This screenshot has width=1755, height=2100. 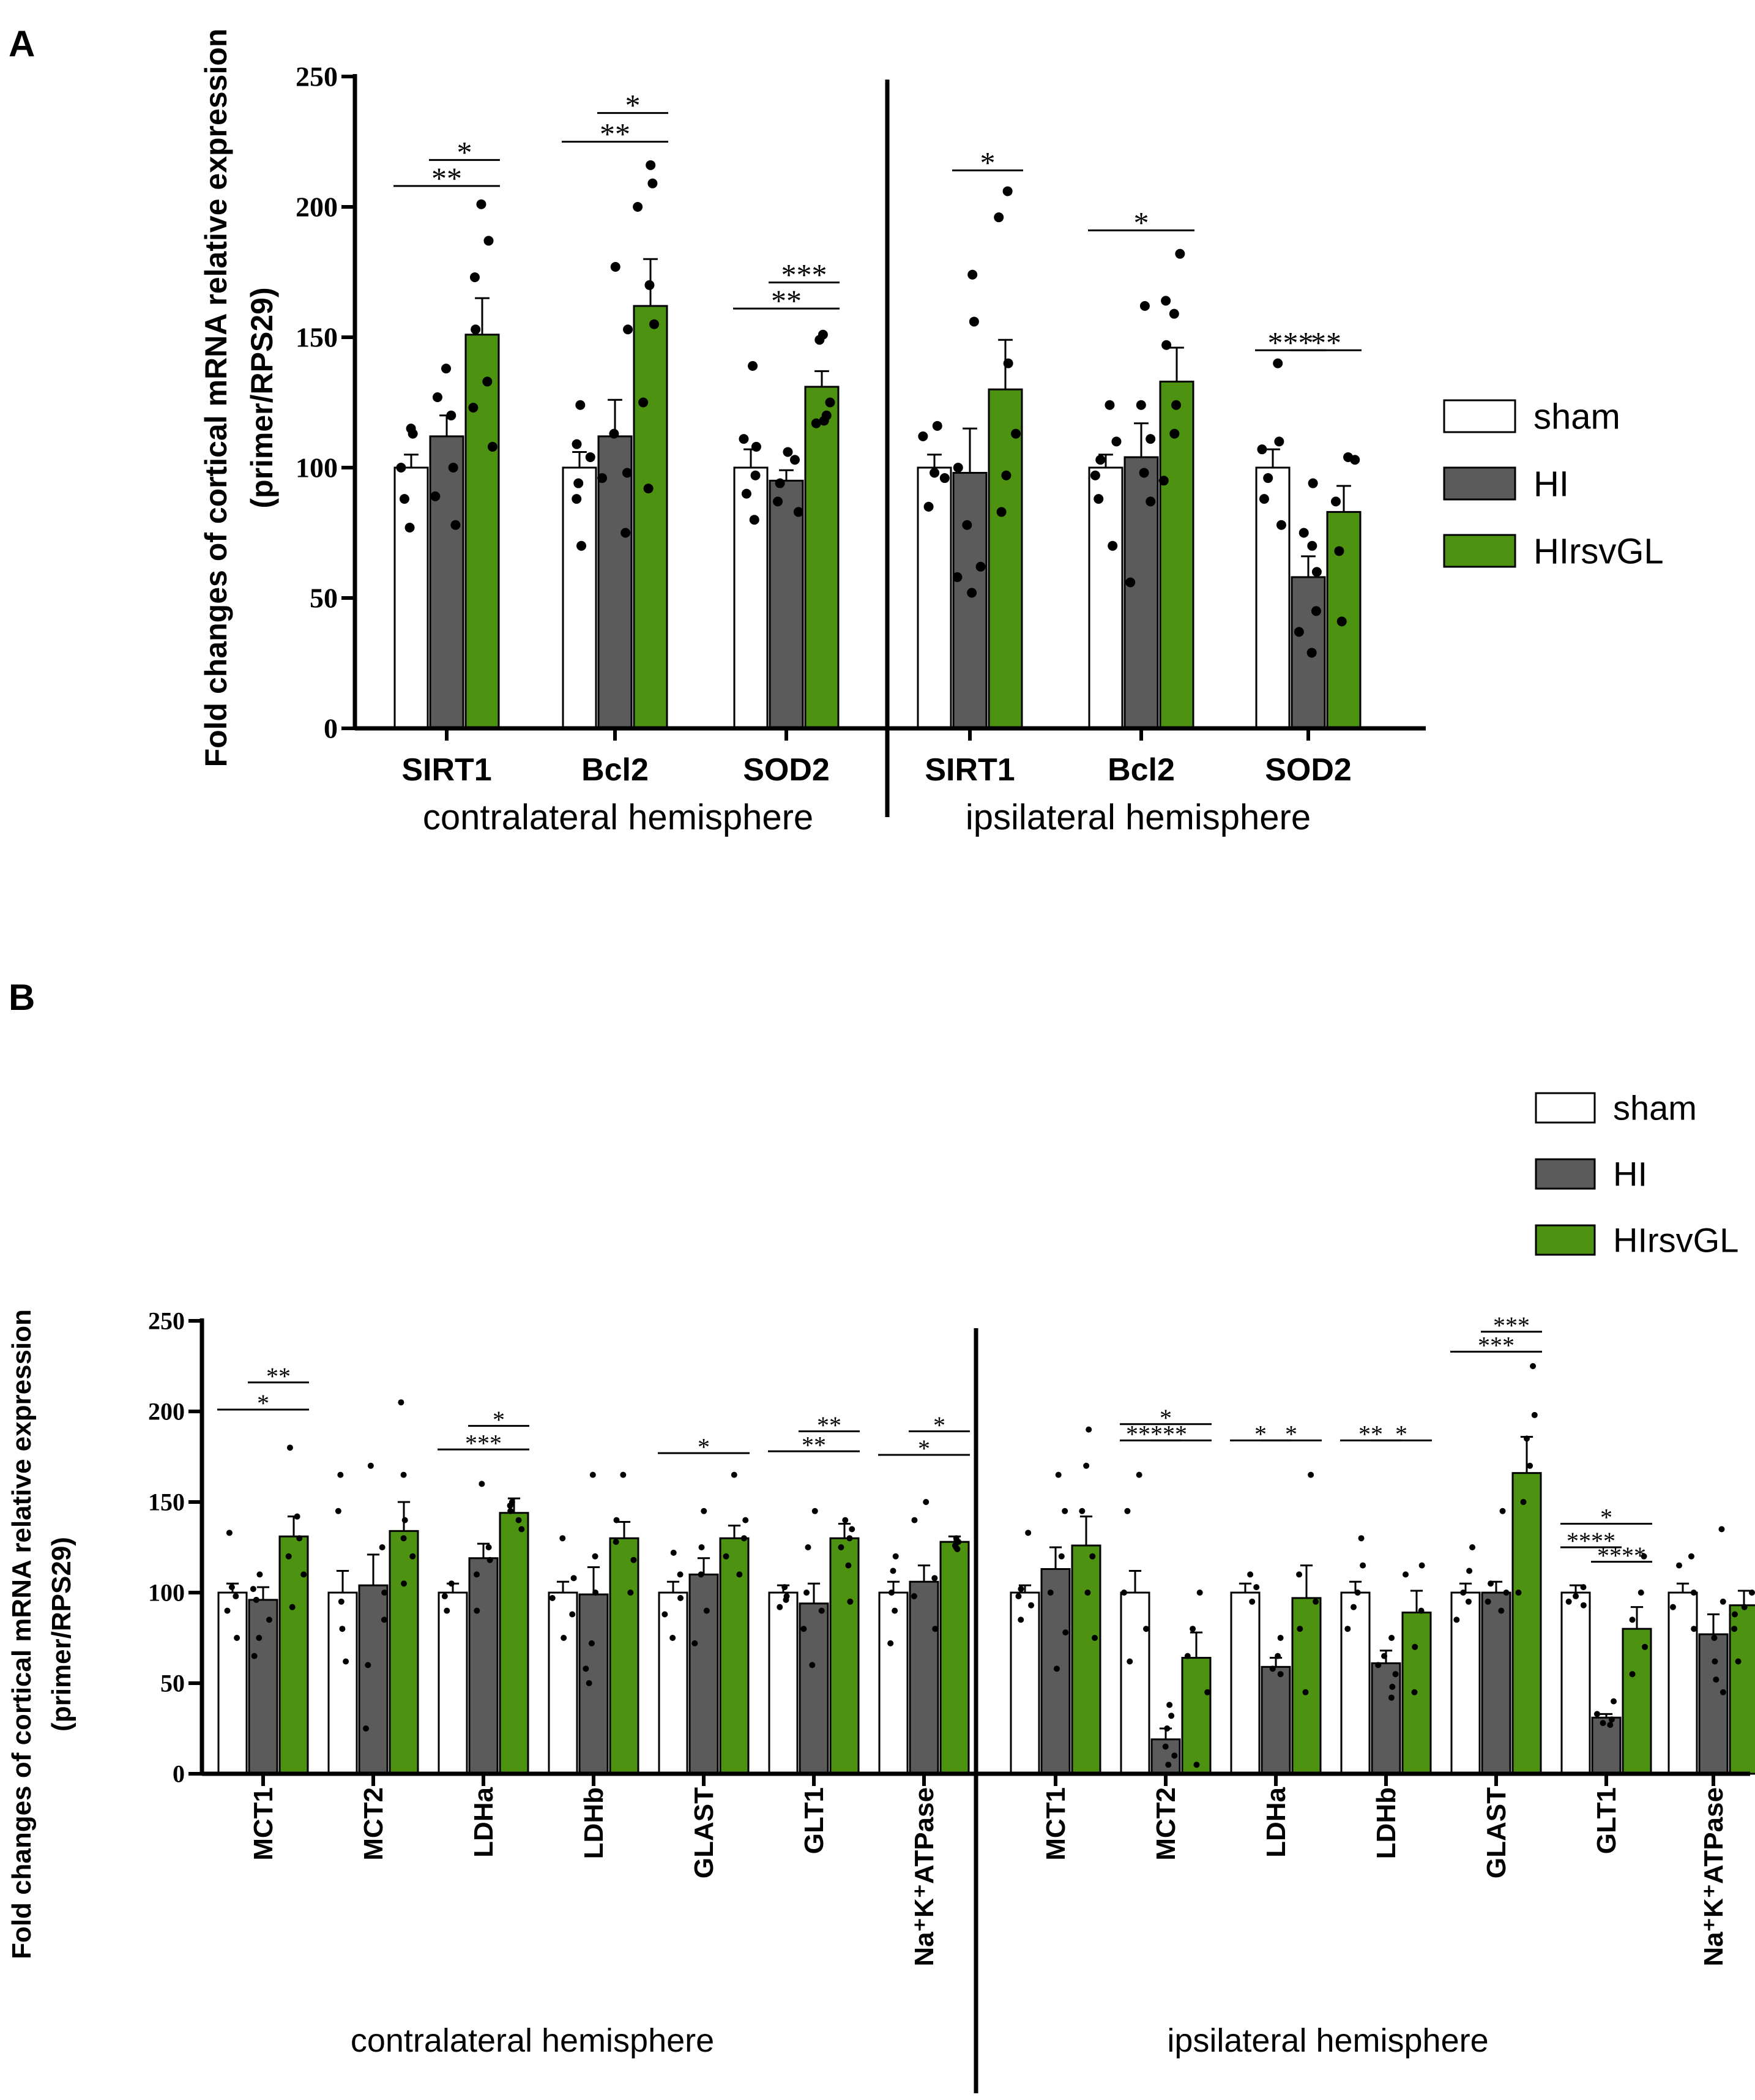 I want to click on significance-label: ***, so click(x=1291, y=342).